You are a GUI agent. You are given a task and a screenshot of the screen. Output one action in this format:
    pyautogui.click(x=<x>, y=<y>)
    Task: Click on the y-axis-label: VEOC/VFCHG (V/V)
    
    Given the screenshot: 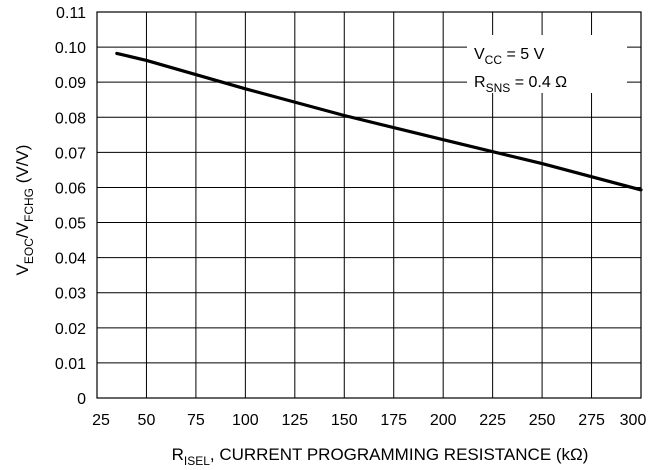 What is the action you would take?
    pyautogui.click(x=24, y=210)
    